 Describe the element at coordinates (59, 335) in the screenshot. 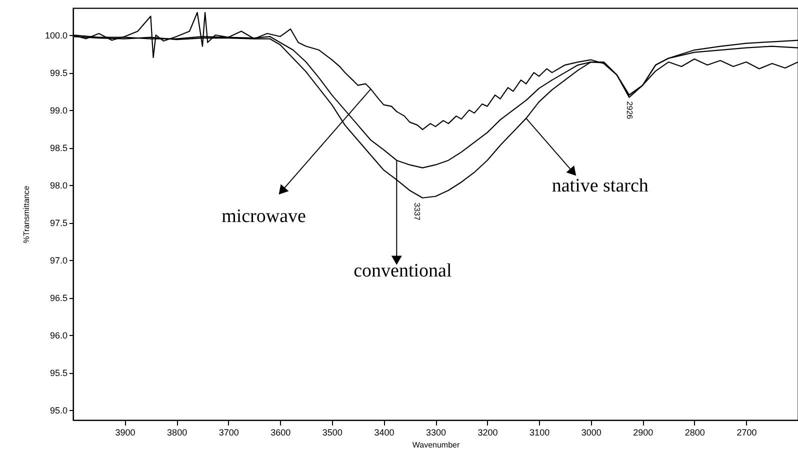

I see `y-tick-label: 96.0` at that location.